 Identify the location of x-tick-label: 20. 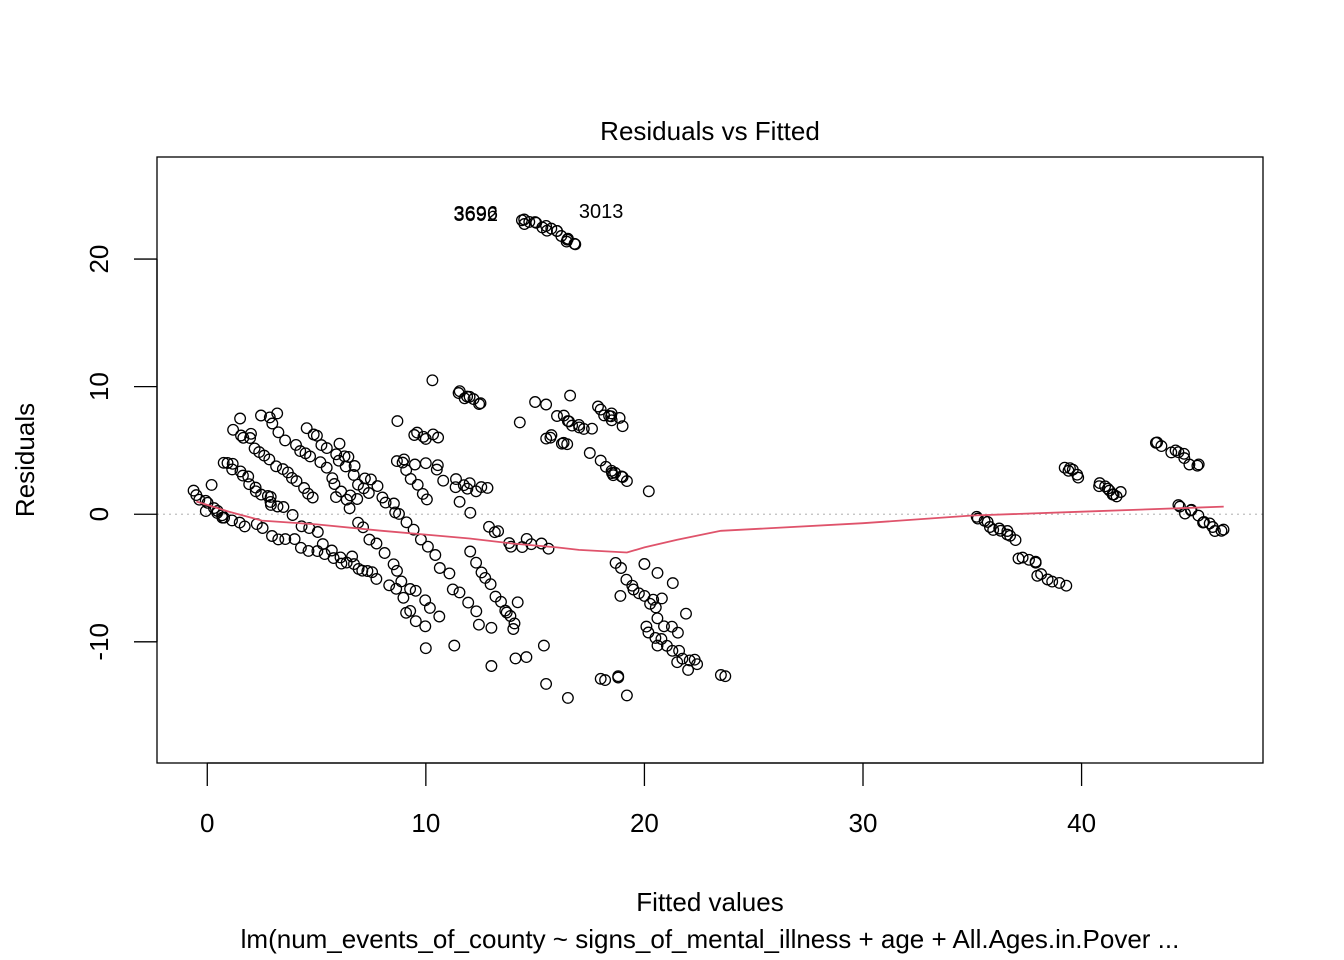
(644, 823).